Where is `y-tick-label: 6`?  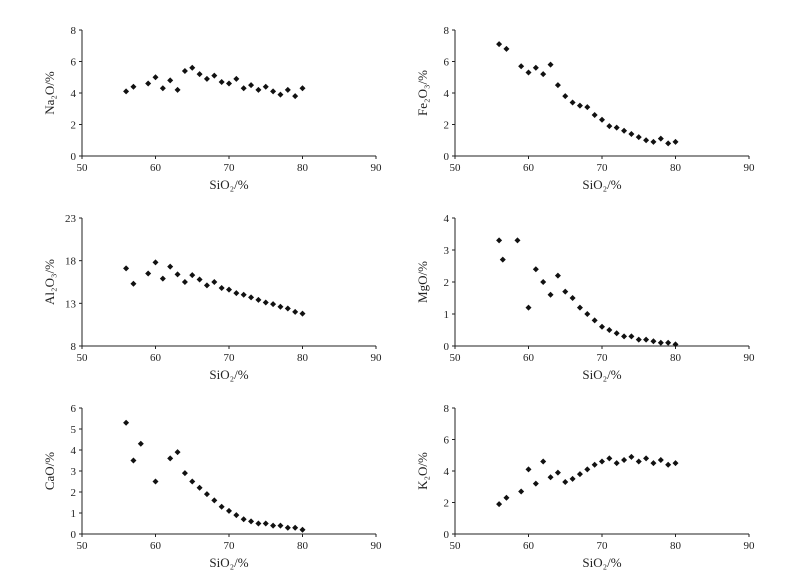 y-tick-label: 6 is located at coordinates (447, 63).